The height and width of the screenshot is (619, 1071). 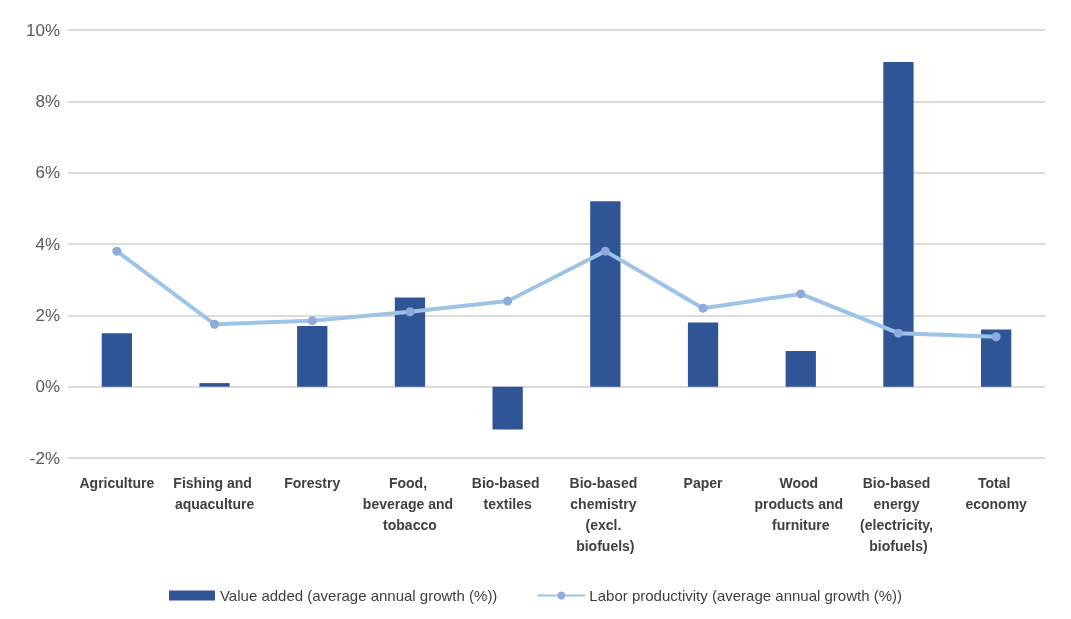 I want to click on x-tick-label: Fishing and aquaculture, so click(x=214, y=493).